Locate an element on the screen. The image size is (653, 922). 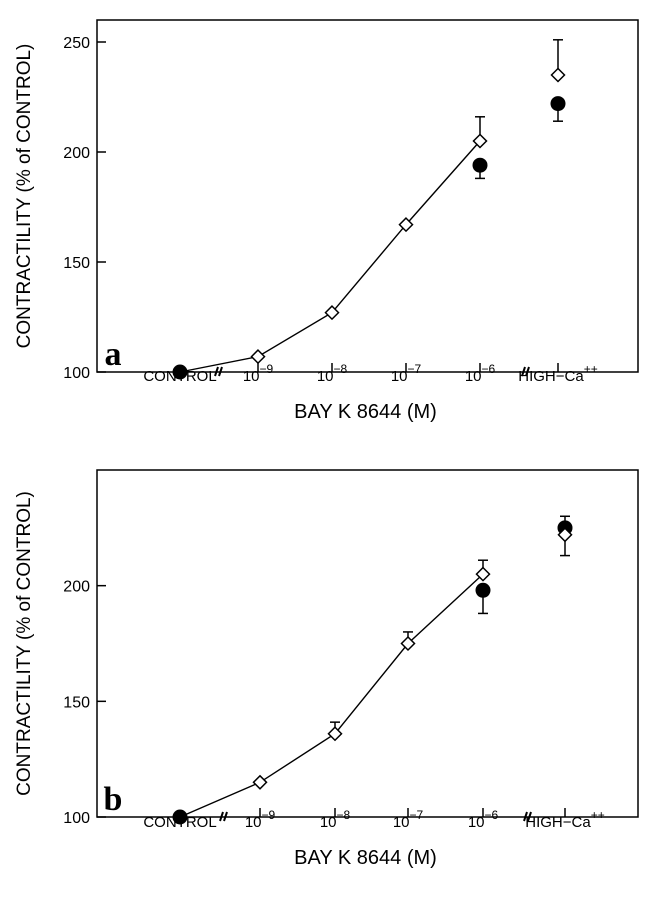
panel-letter: b is located at coordinates (113, 799).